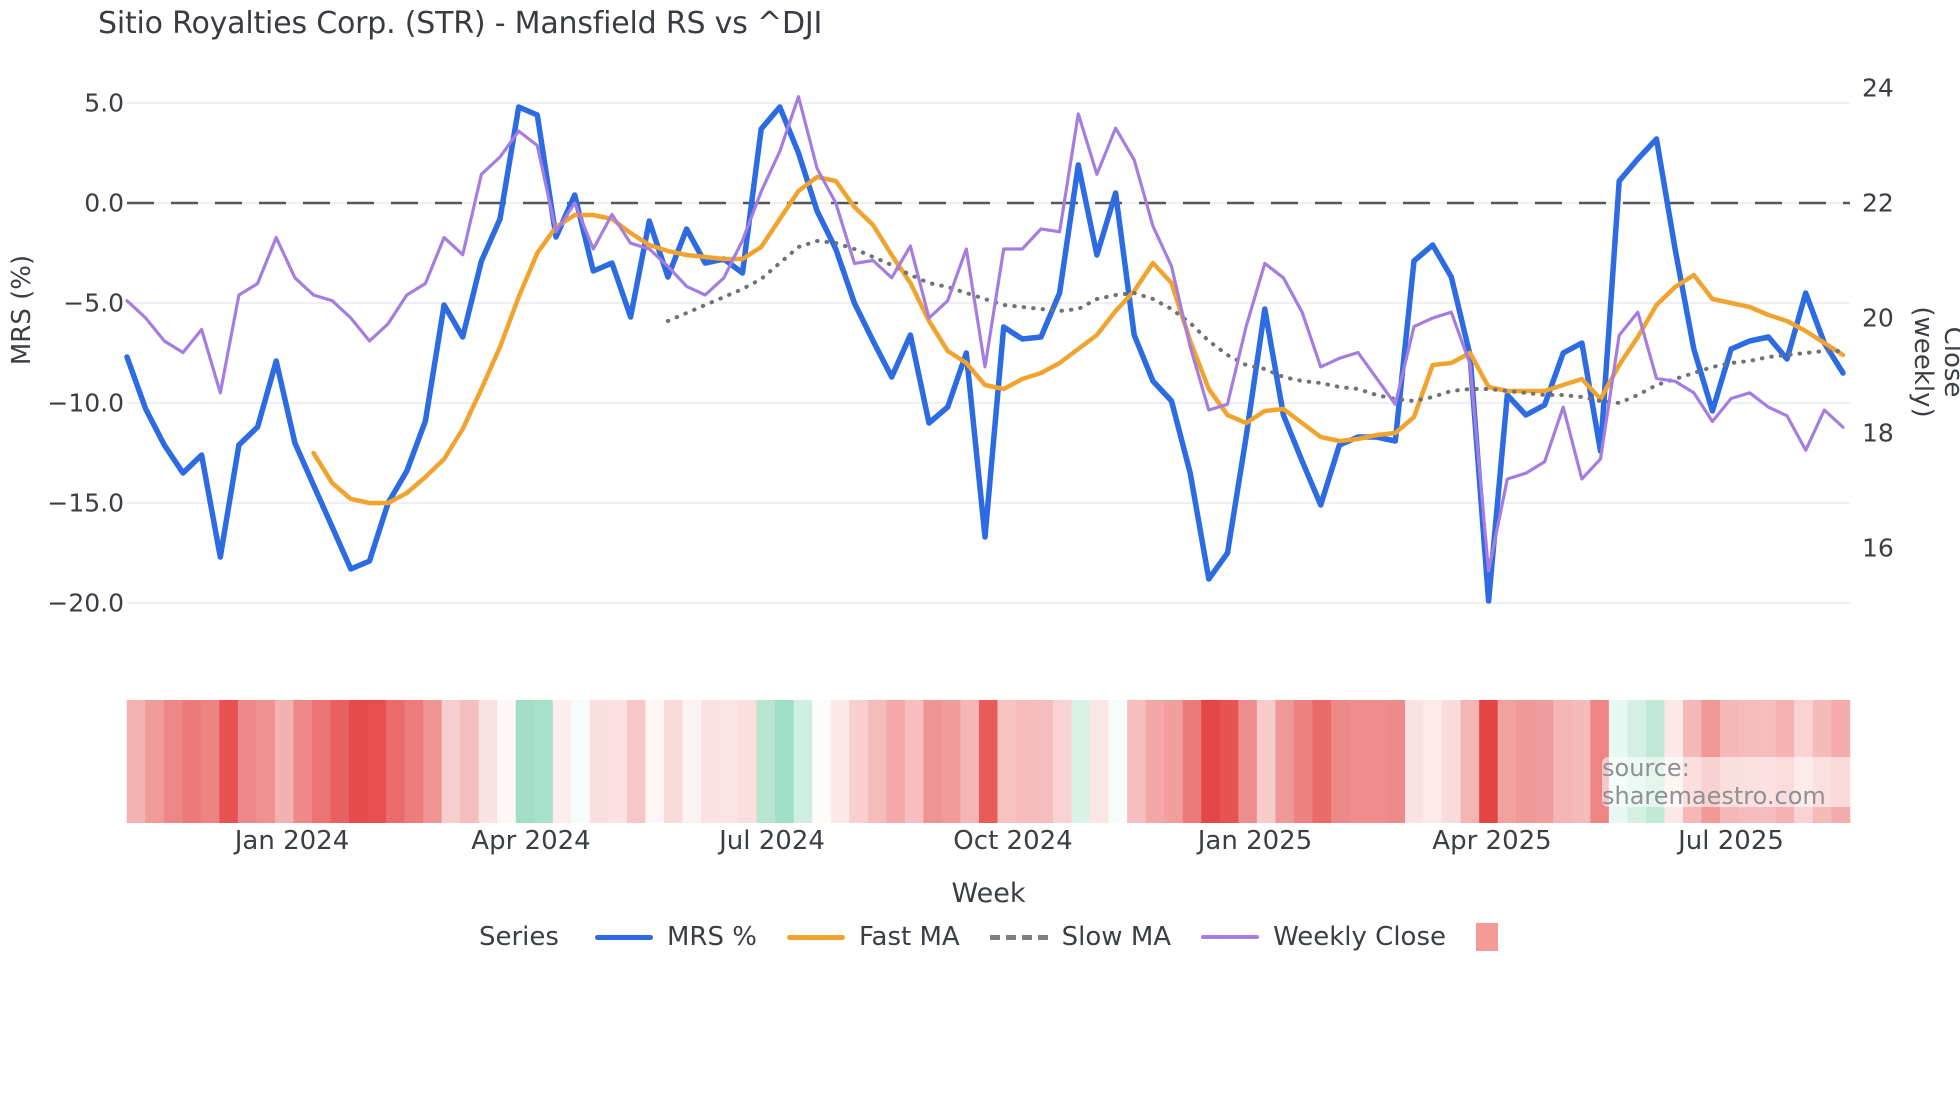  Describe the element at coordinates (711, 937) in the screenshot. I see `legend-label-mrs-percent: MRS %` at that location.